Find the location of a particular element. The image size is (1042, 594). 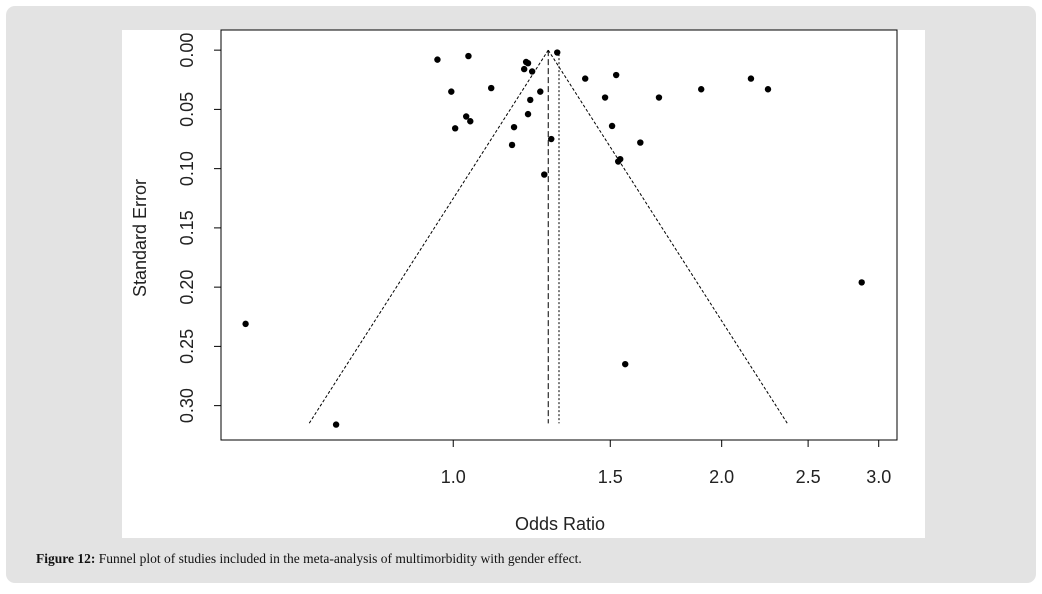

x-tick-label: 2.0 is located at coordinates (721, 477).